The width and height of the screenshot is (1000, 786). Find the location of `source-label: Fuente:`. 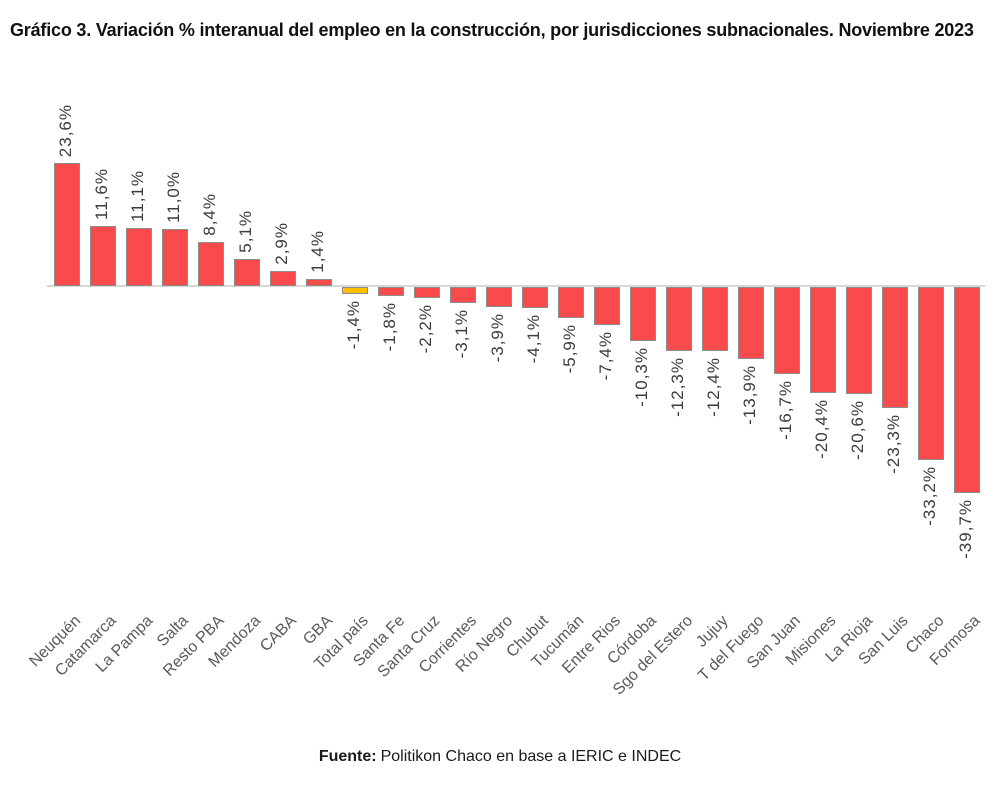

source-label: Fuente: is located at coordinates (347, 756).